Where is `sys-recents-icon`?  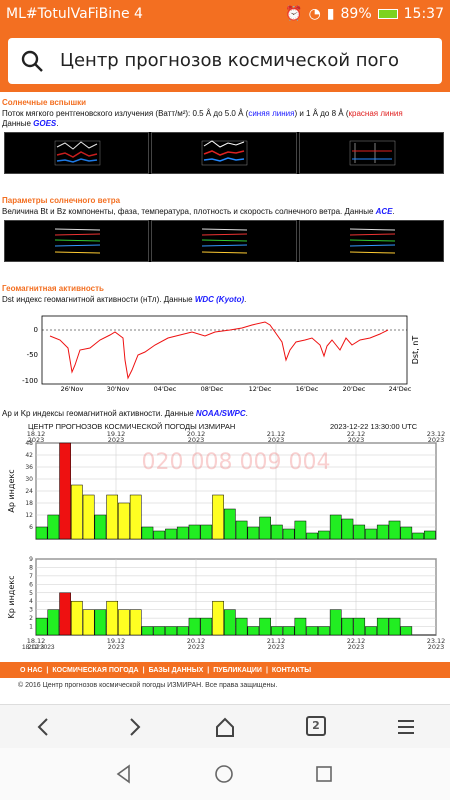 sys-recents-icon is located at coordinates (324, 774).